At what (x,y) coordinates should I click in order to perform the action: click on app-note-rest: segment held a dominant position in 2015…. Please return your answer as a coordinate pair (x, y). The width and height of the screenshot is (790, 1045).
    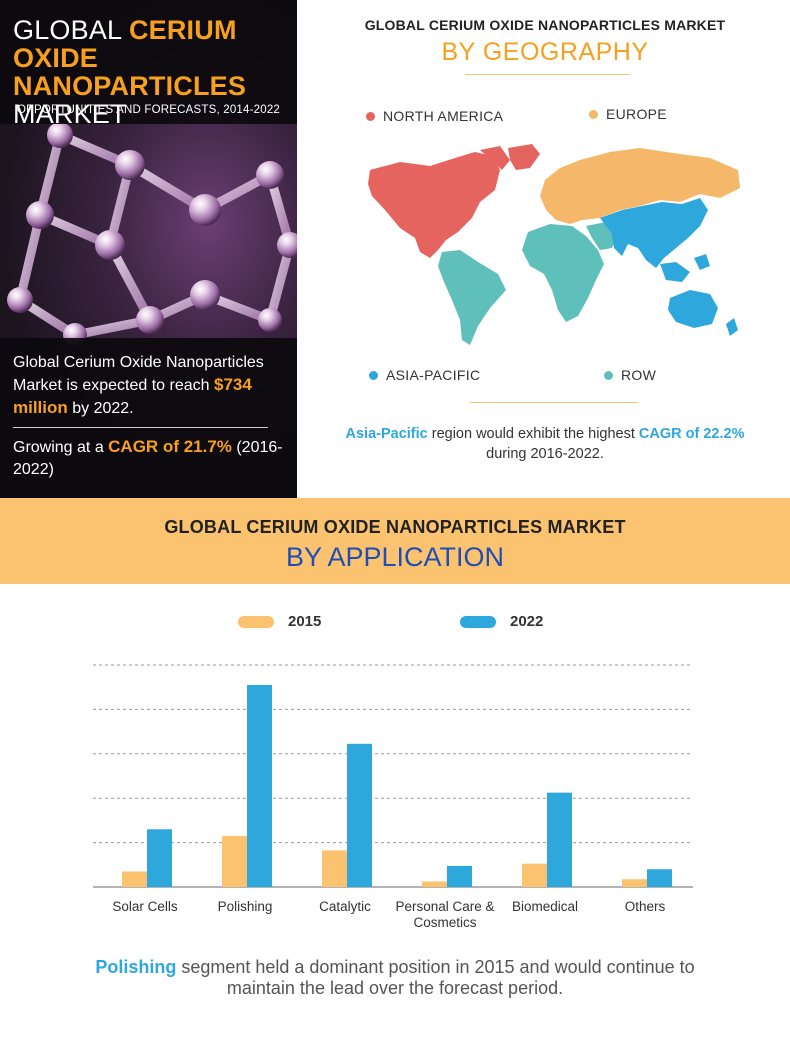
    Looking at the image, I should click on (435, 977).